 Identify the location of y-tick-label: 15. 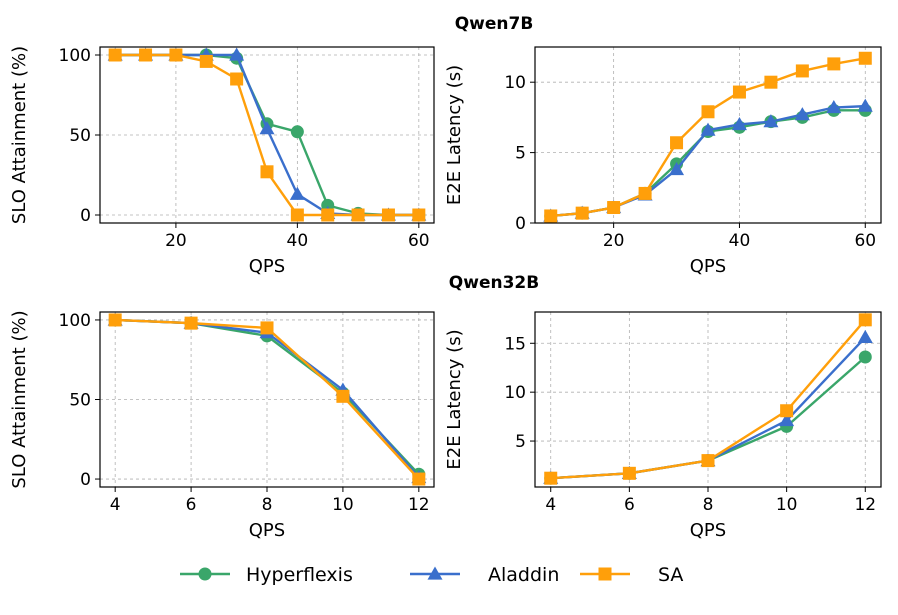
(515, 344).